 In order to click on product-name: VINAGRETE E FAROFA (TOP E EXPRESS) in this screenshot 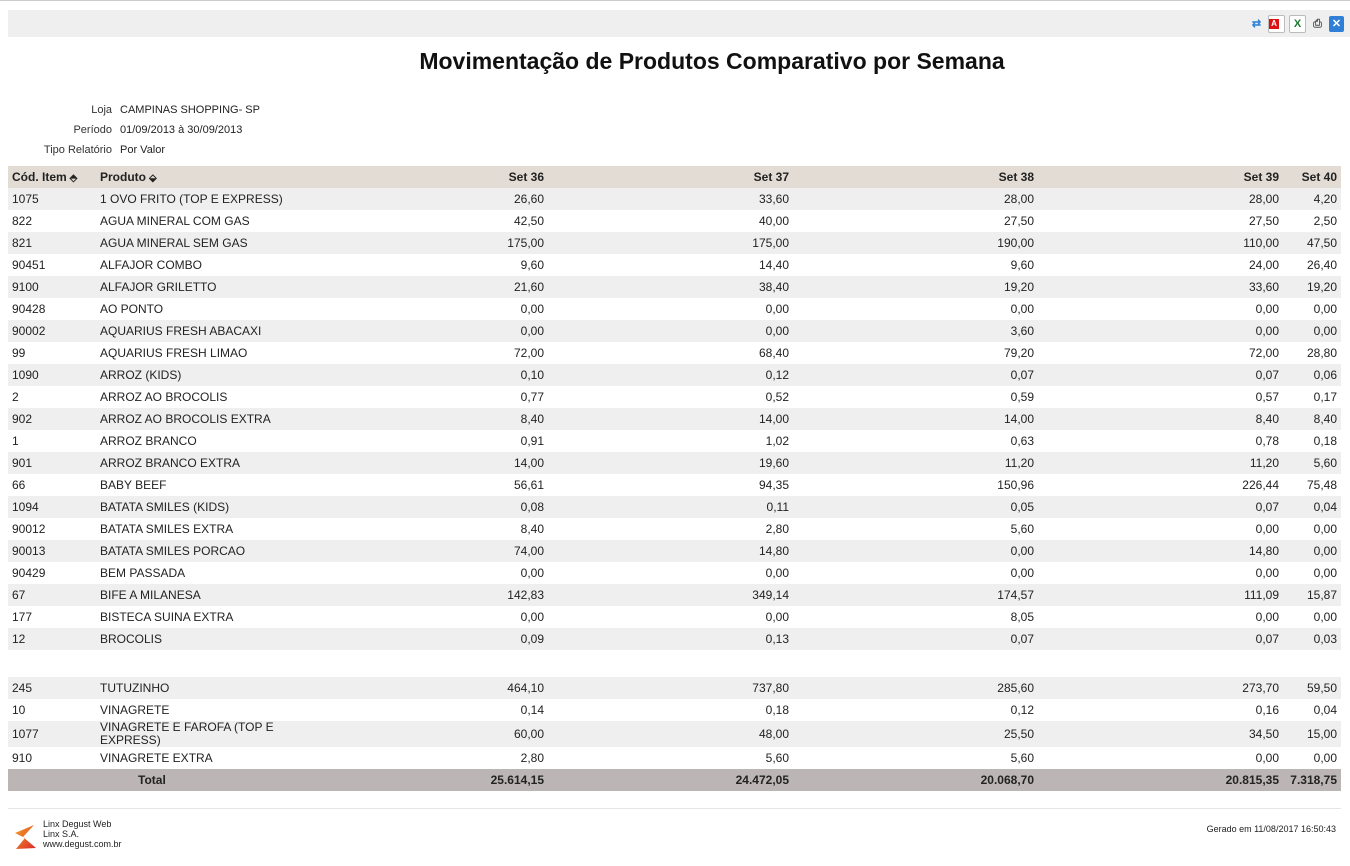, I will do `click(198, 734)`.